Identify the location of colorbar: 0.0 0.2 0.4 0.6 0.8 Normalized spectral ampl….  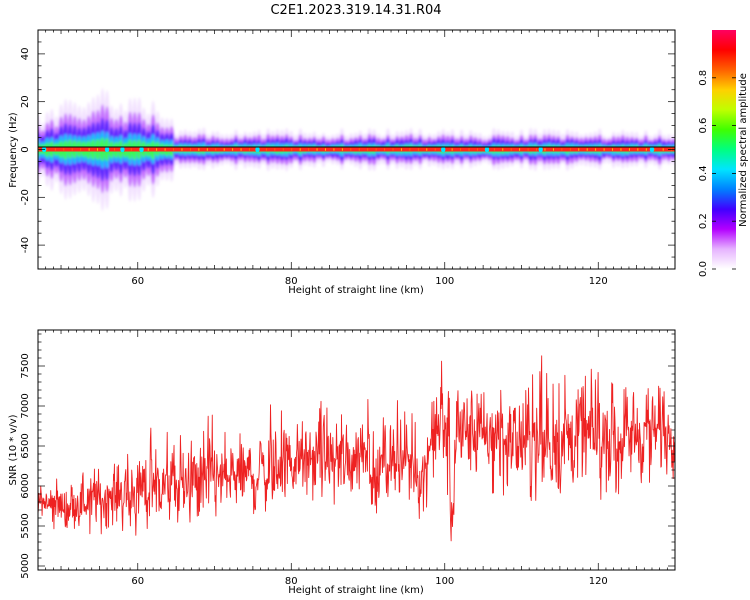
(723, 153).